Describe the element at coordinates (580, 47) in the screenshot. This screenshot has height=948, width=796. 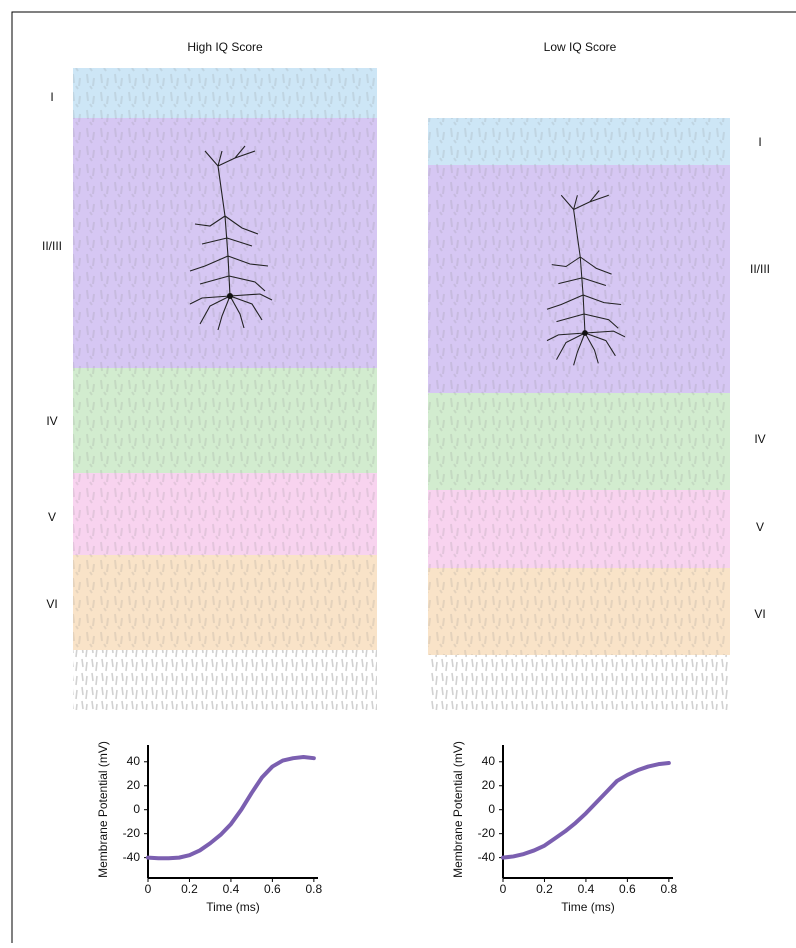
I see `column-title: Low IQ Score` at that location.